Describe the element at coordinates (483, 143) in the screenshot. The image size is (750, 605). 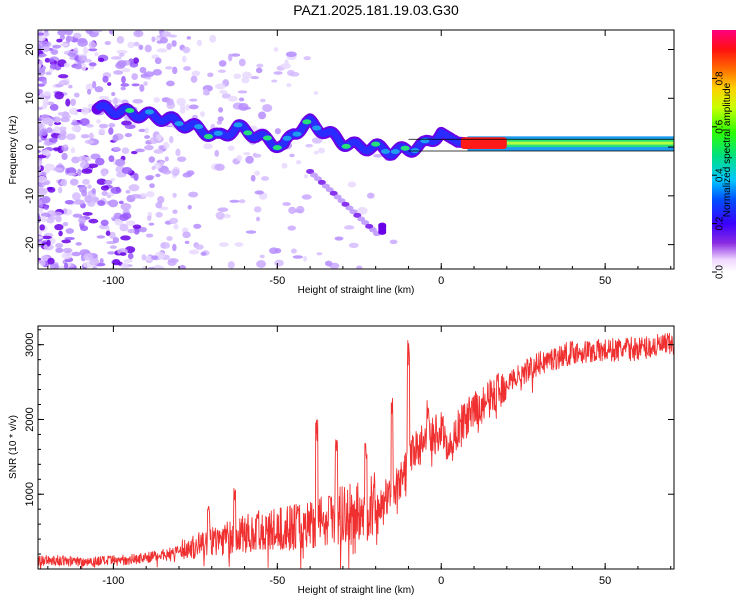
I see `ridge-peak-core` at that location.